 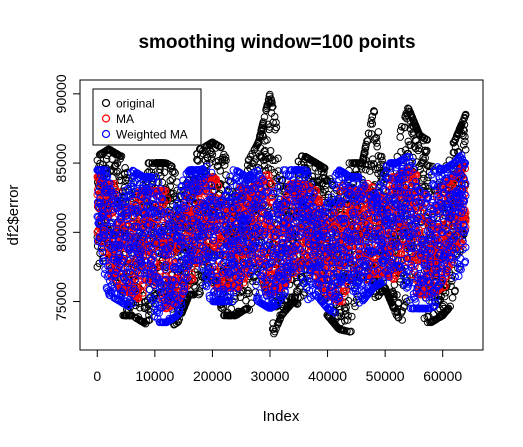 What do you see at coordinates (276, 42) in the screenshot?
I see `chart-title: smoothing window=100 points` at bounding box center [276, 42].